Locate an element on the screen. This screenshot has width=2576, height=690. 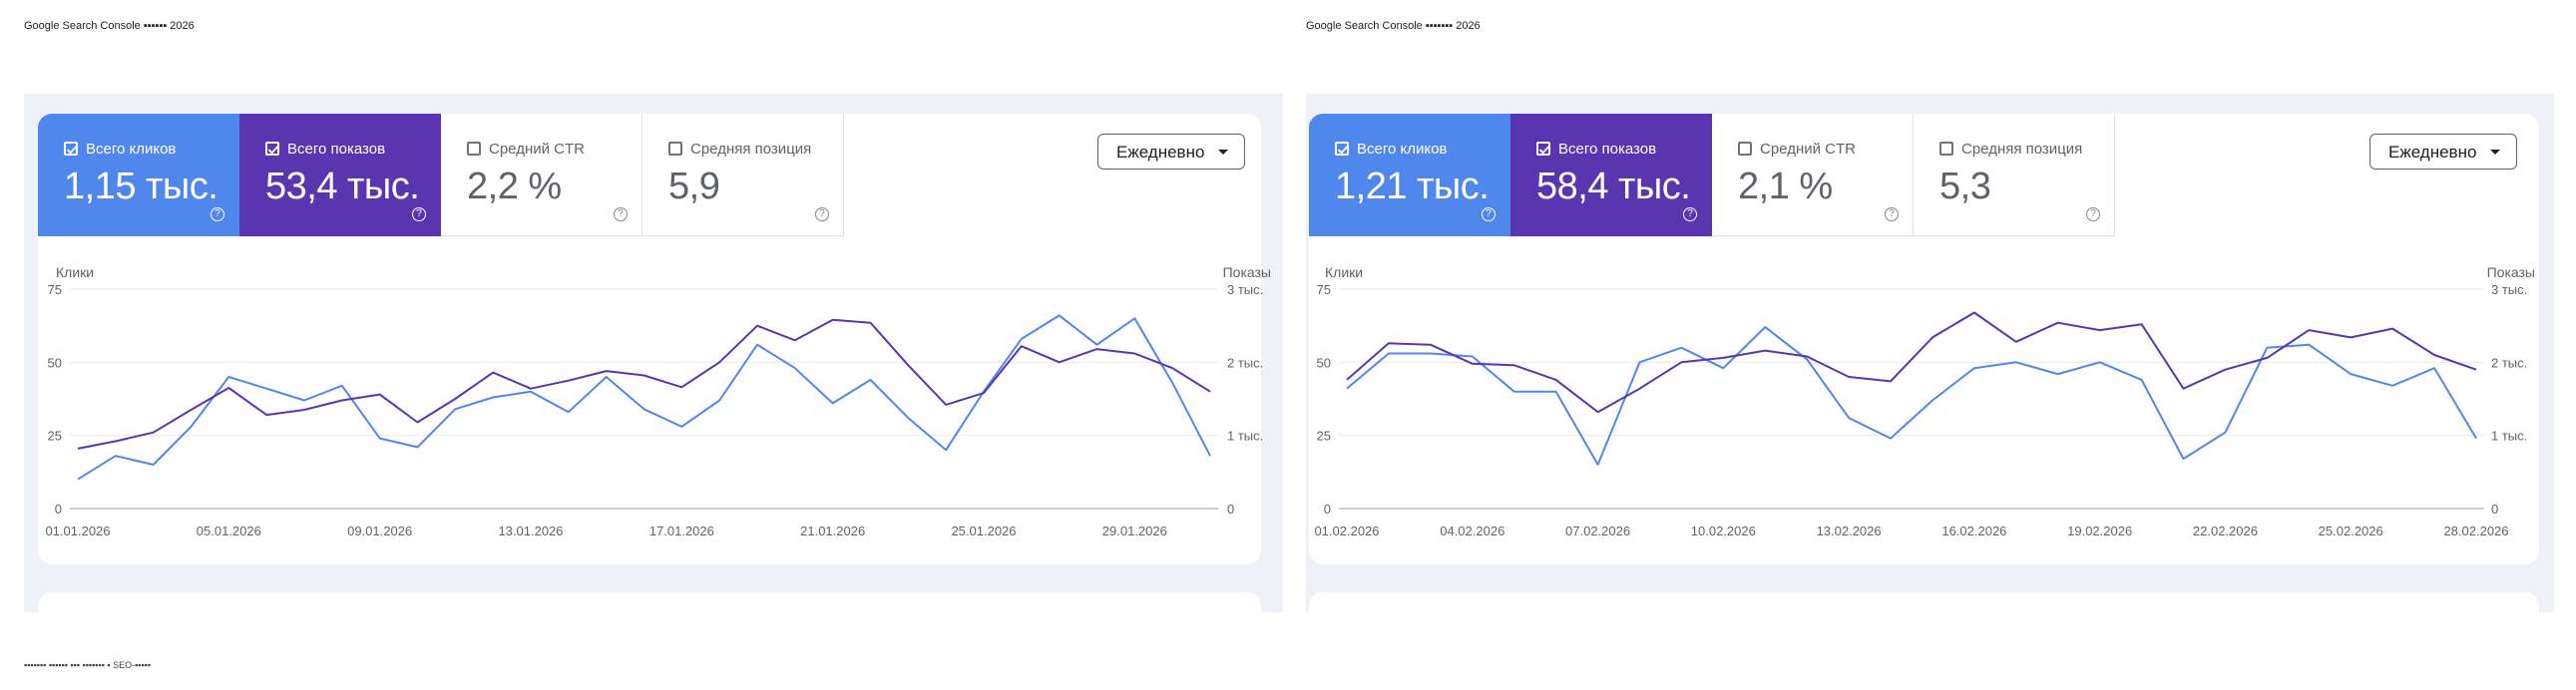
metric-value: 1,15 тыс. is located at coordinates (141, 186).